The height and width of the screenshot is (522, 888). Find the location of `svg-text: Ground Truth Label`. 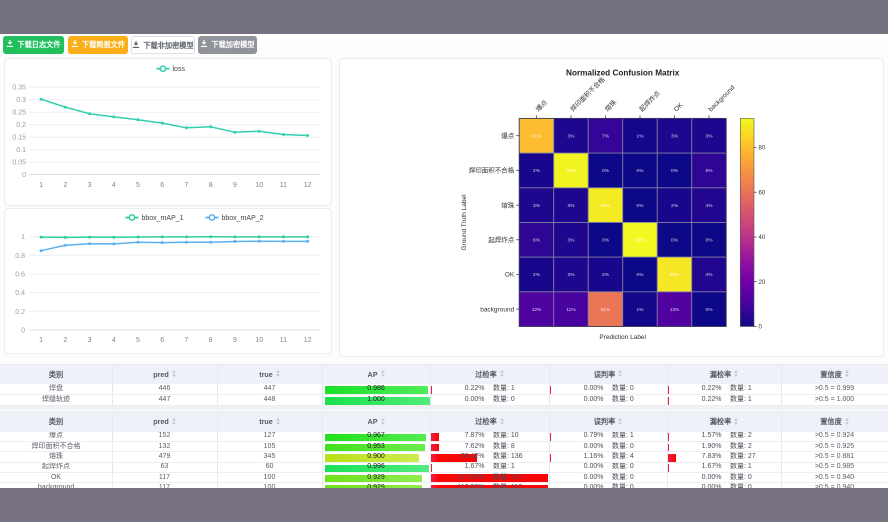

svg-text: Ground Truth Label is located at coordinates (464, 222).